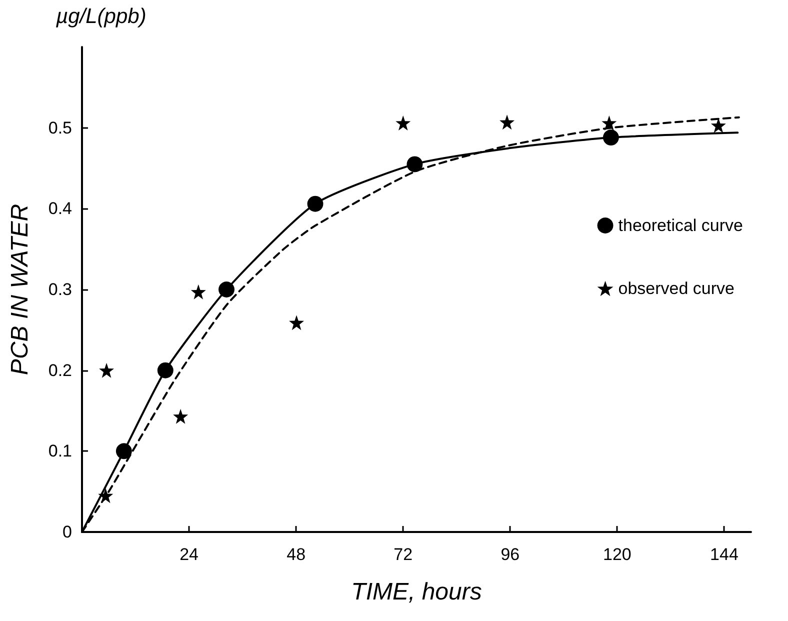  I want to click on x-tick-label: 72, so click(403, 554).